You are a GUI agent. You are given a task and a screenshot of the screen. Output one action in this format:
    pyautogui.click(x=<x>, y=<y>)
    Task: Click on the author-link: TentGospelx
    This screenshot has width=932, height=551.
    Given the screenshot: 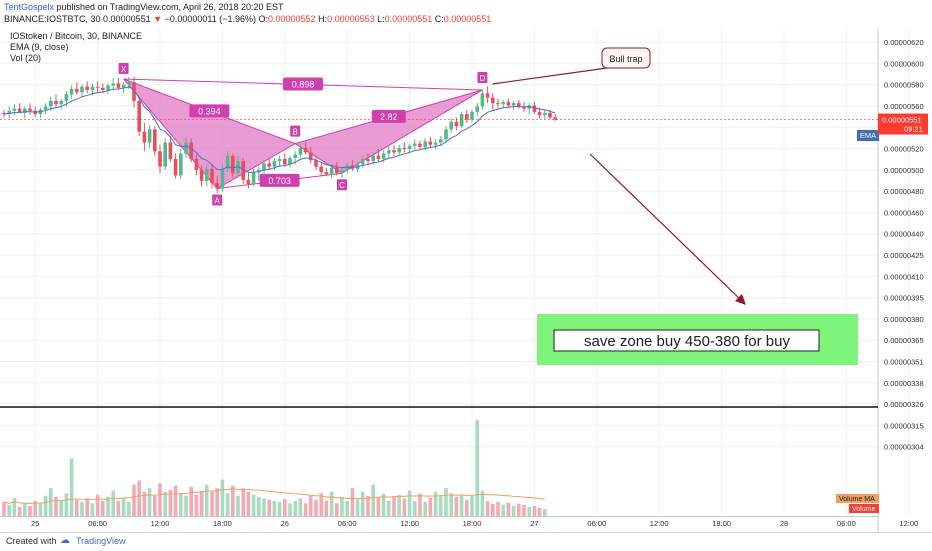 What is the action you would take?
    pyautogui.click(x=29, y=7)
    